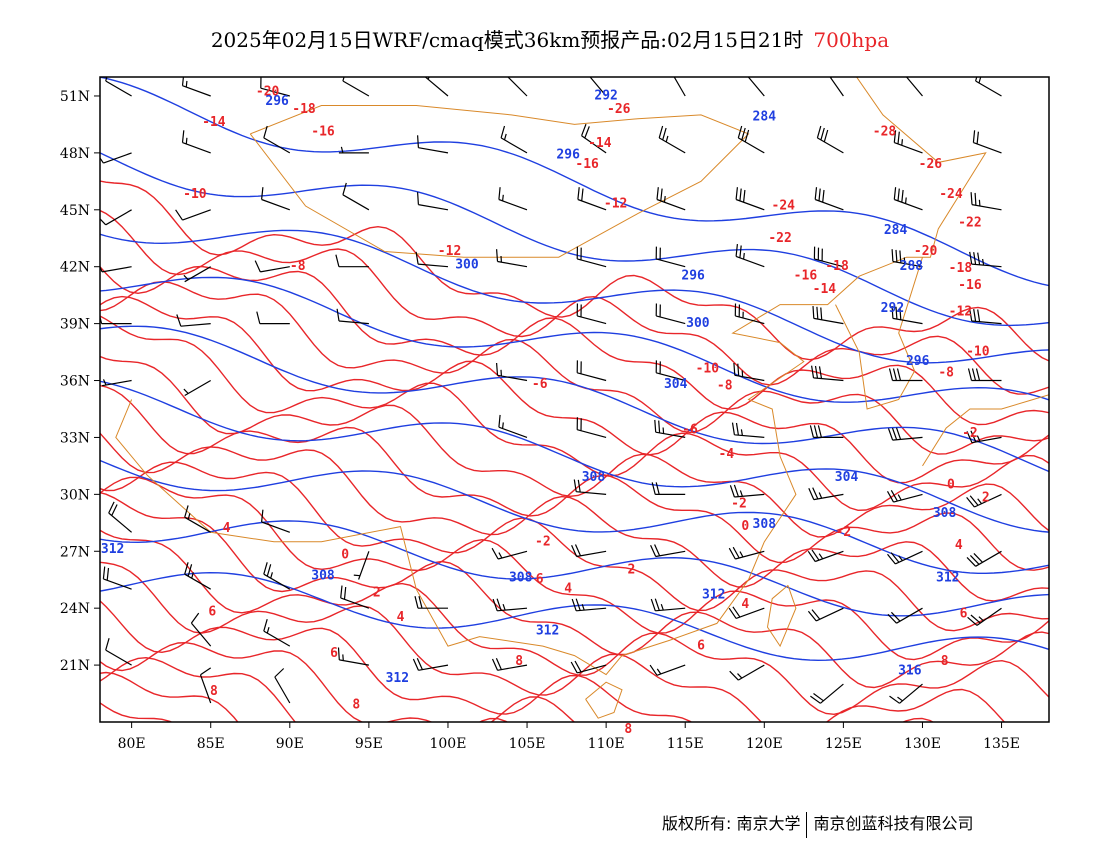  Describe the element at coordinates (690, 429) in the screenshot. I see `temperature-label: -6` at that location.